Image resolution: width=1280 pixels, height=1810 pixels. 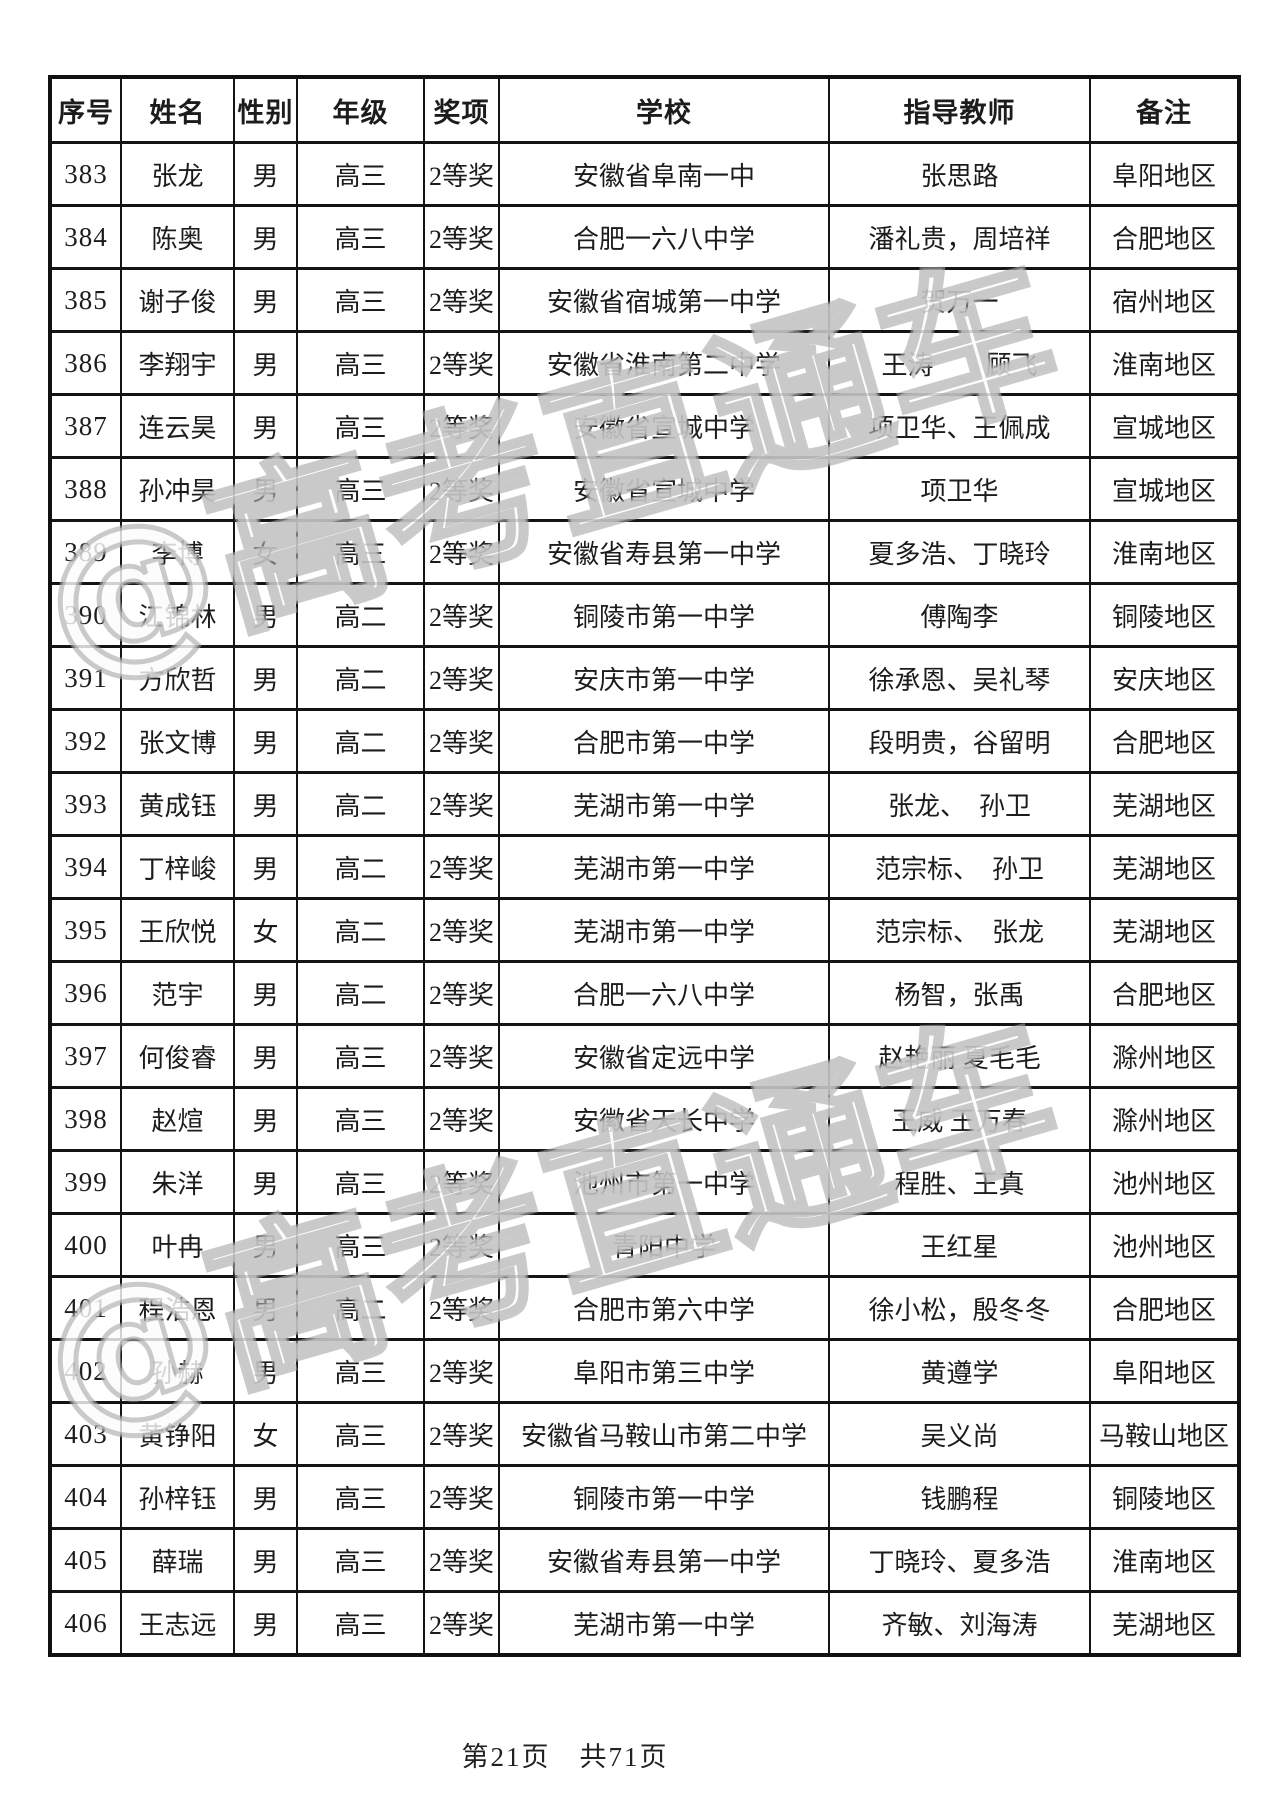 I want to click on header-cell-remark: 备注, so click(x=1164, y=109).